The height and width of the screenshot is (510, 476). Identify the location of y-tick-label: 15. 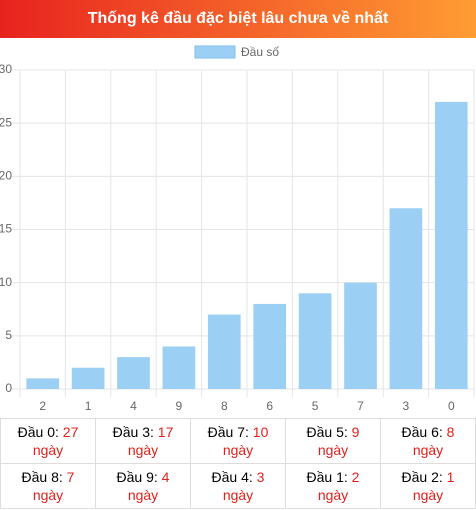
(6, 229).